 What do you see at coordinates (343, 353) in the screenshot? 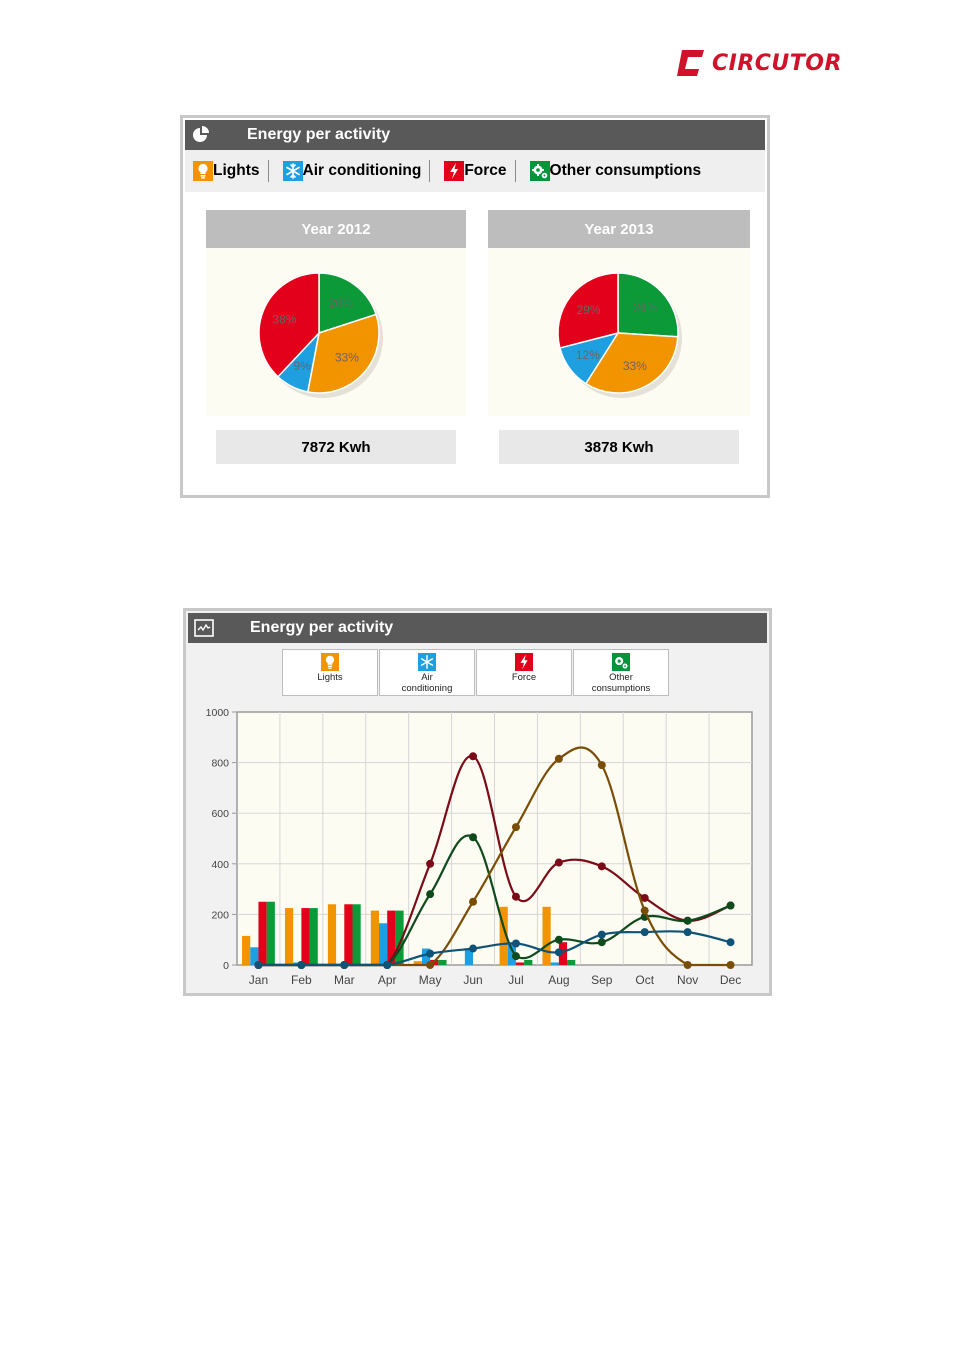
I see `pie-slice-lights` at bounding box center [343, 353].